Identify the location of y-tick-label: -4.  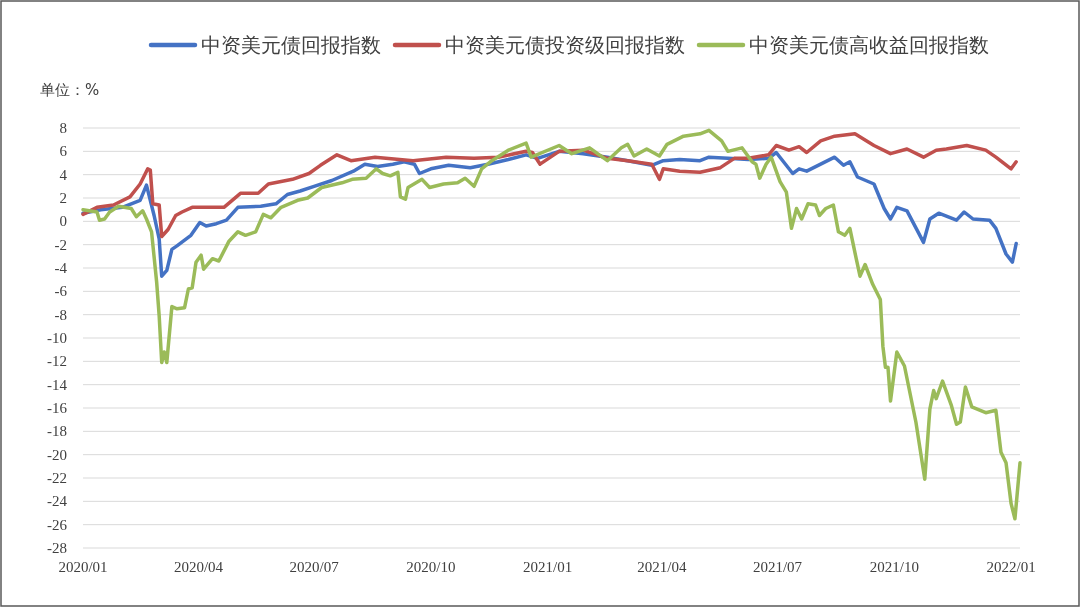
(61, 268).